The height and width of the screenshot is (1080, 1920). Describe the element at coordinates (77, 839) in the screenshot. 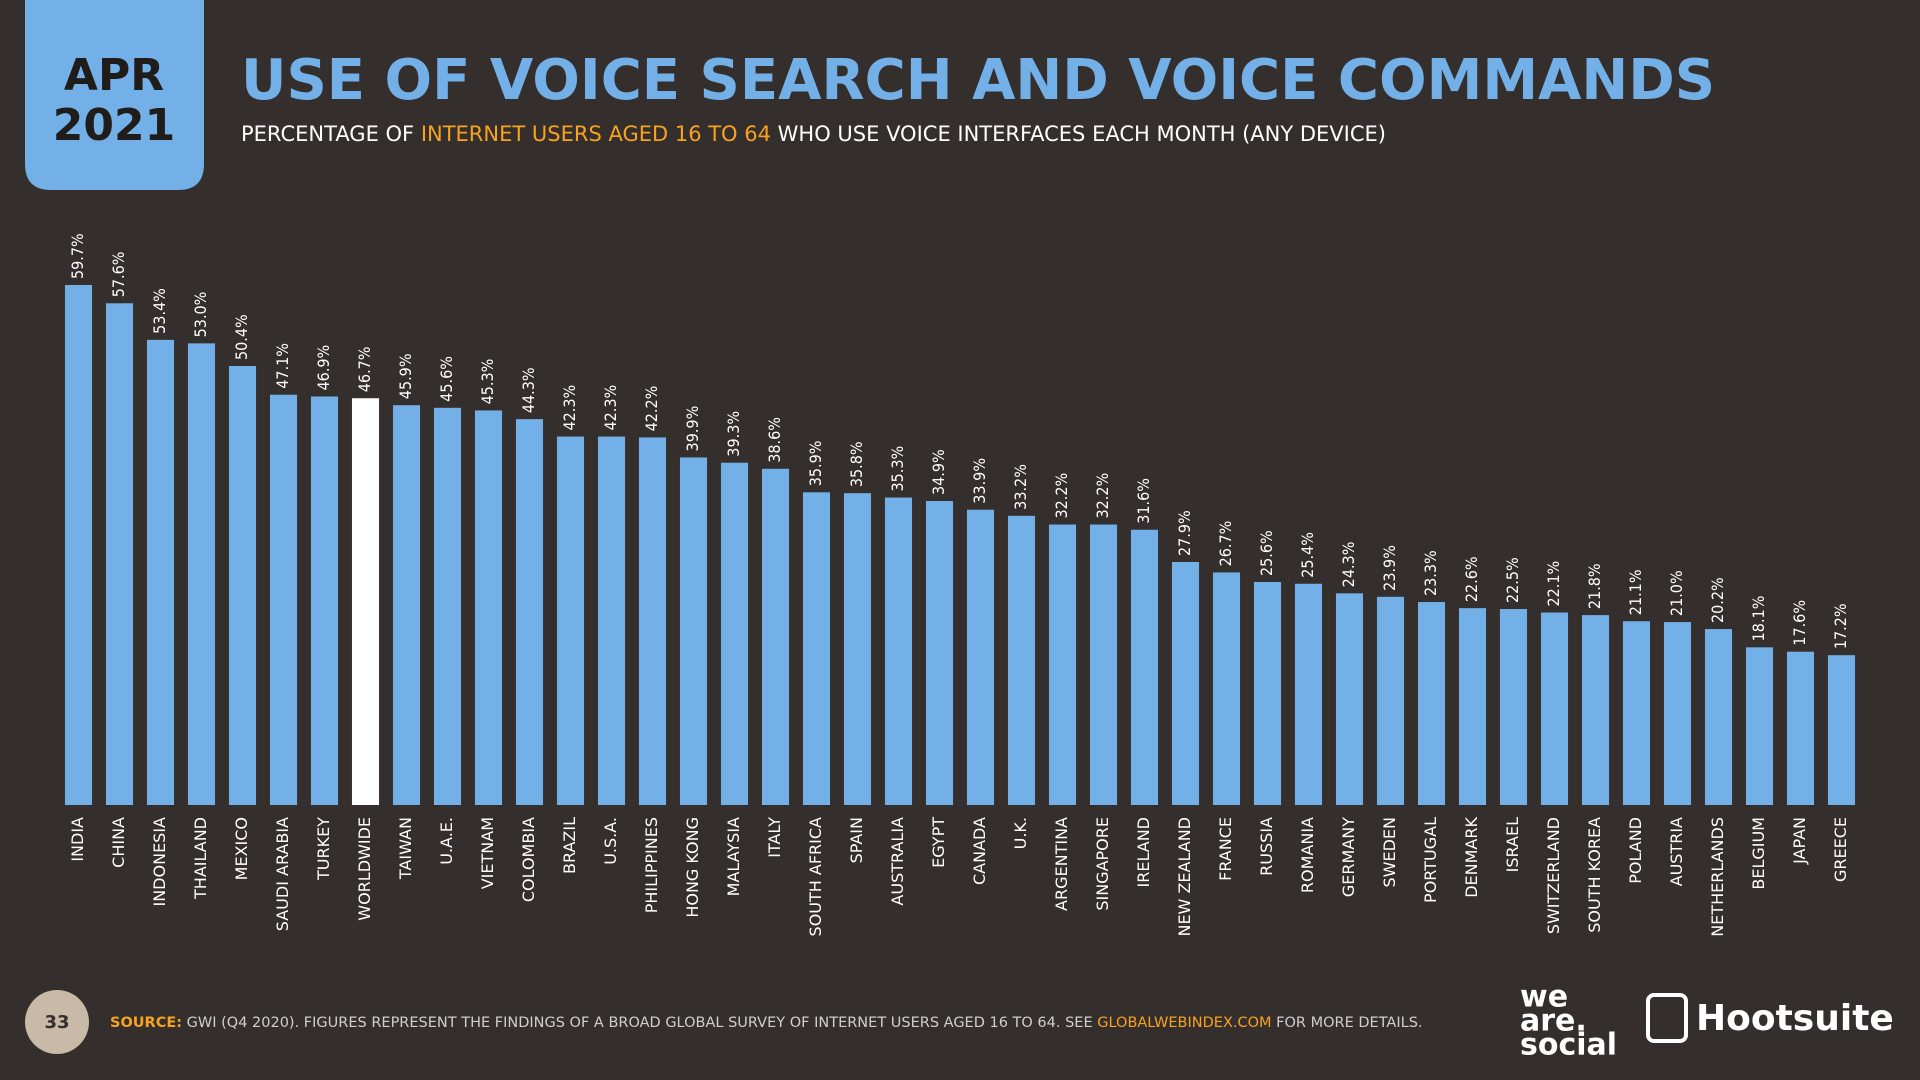

I see `x-tick-label: INDIA` at that location.